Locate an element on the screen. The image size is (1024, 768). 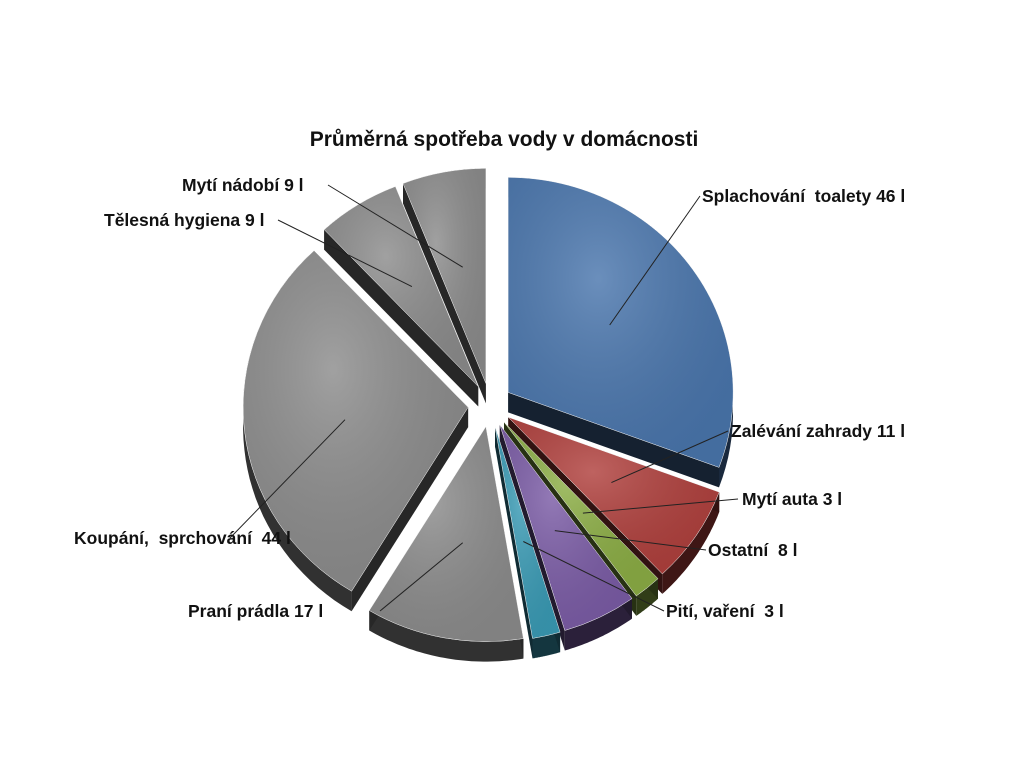
slice-sheen-piti-vareni is located at coordinates (528, 532).